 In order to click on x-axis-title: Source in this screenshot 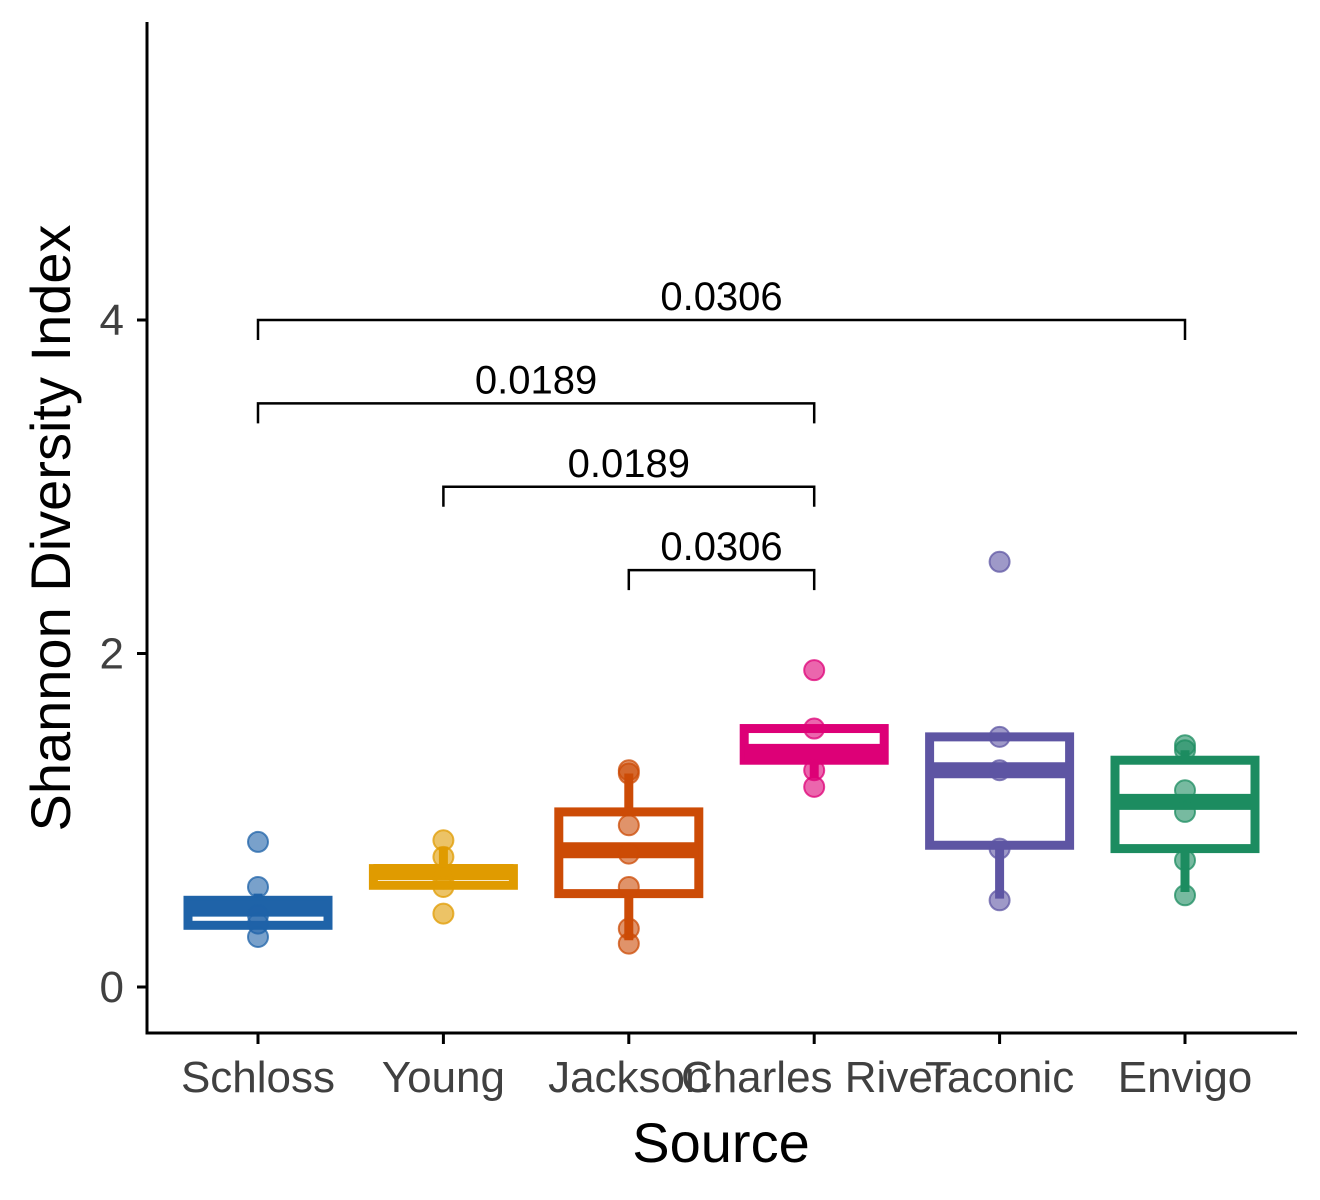, I will do `click(720, 1142)`.